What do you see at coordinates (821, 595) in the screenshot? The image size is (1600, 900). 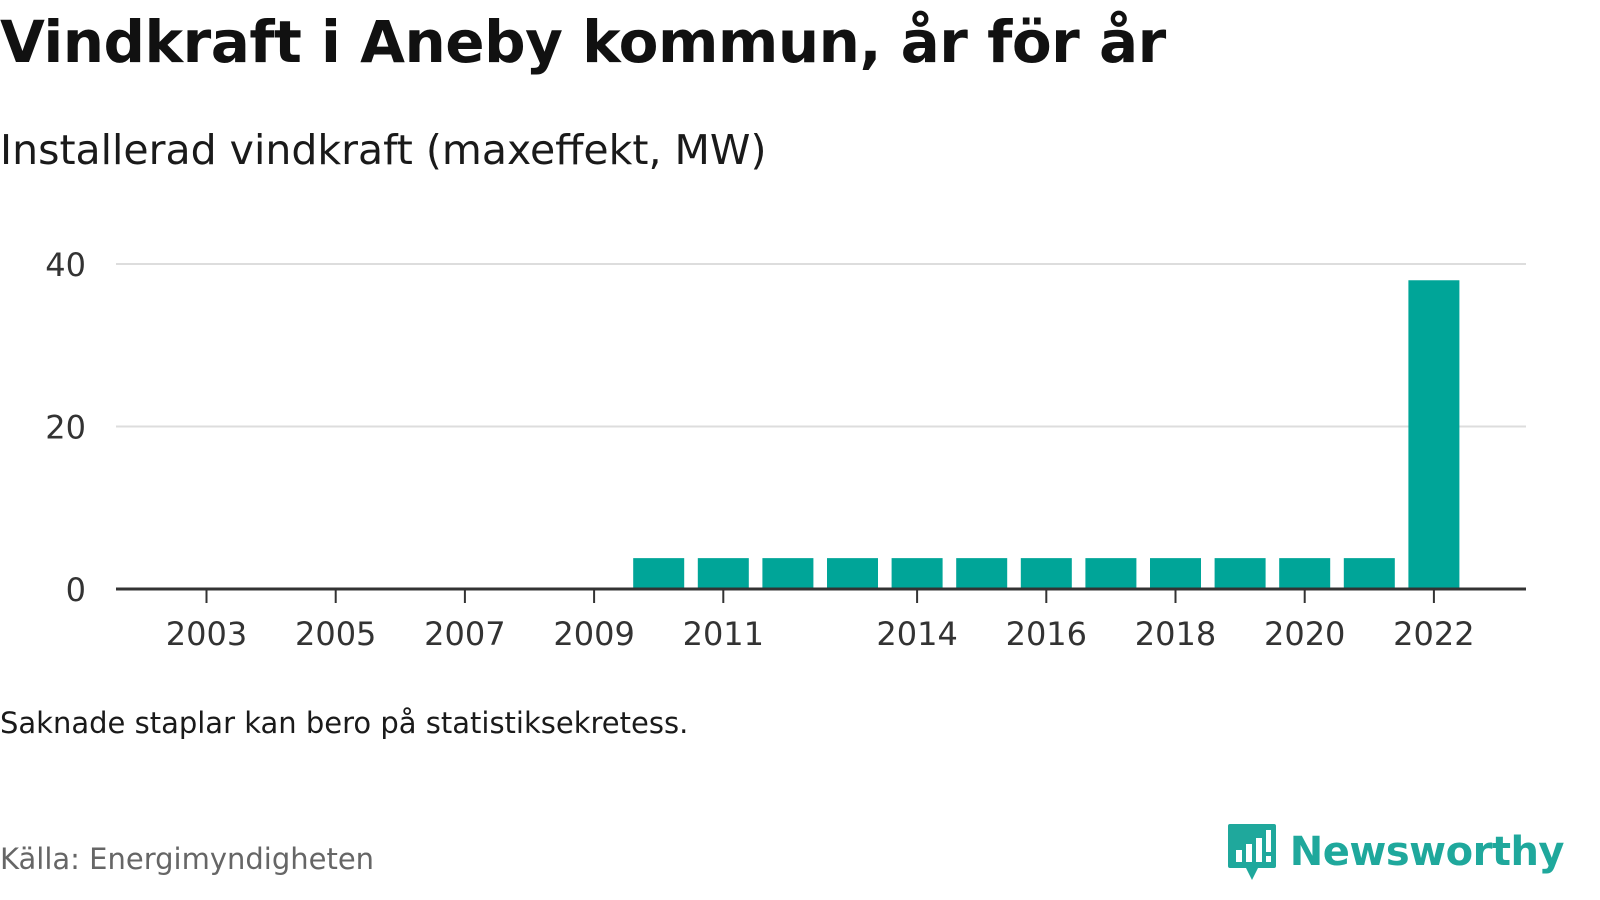 I see `x-axis` at bounding box center [821, 595].